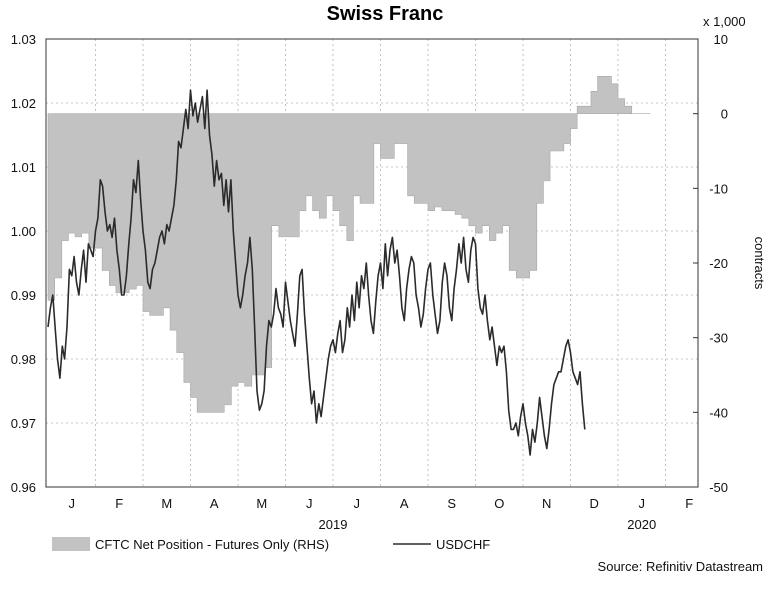  Describe the element at coordinates (23, 423) in the screenshot. I see `left-axis-tick-label: 0.97` at that location.